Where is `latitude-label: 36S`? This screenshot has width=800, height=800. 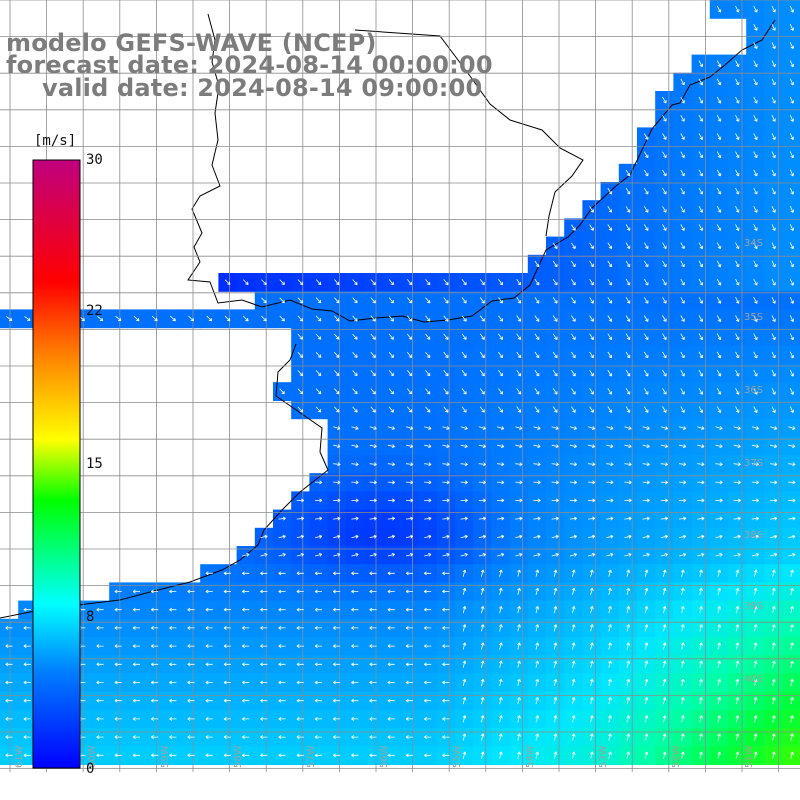 latitude-label: 36S is located at coordinates (753, 390).